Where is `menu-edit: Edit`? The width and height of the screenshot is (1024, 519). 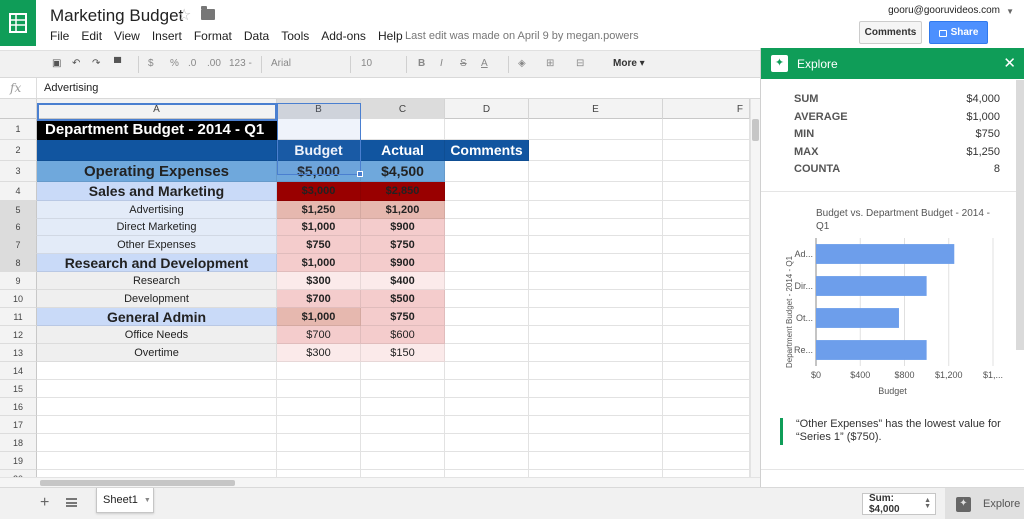
menu-edit: Edit is located at coordinates (92, 36).